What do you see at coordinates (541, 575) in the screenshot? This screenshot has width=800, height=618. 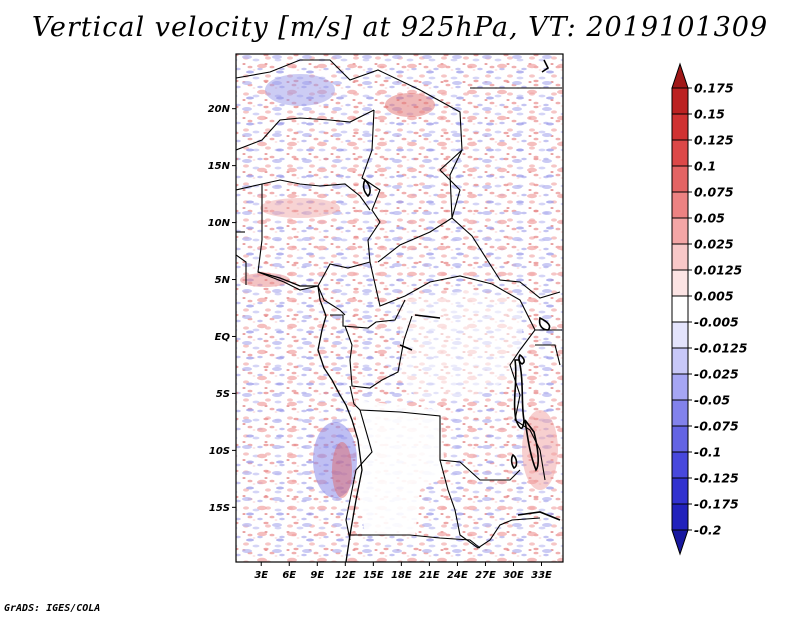 I see `lon-tick-label: 33E` at bounding box center [541, 575].